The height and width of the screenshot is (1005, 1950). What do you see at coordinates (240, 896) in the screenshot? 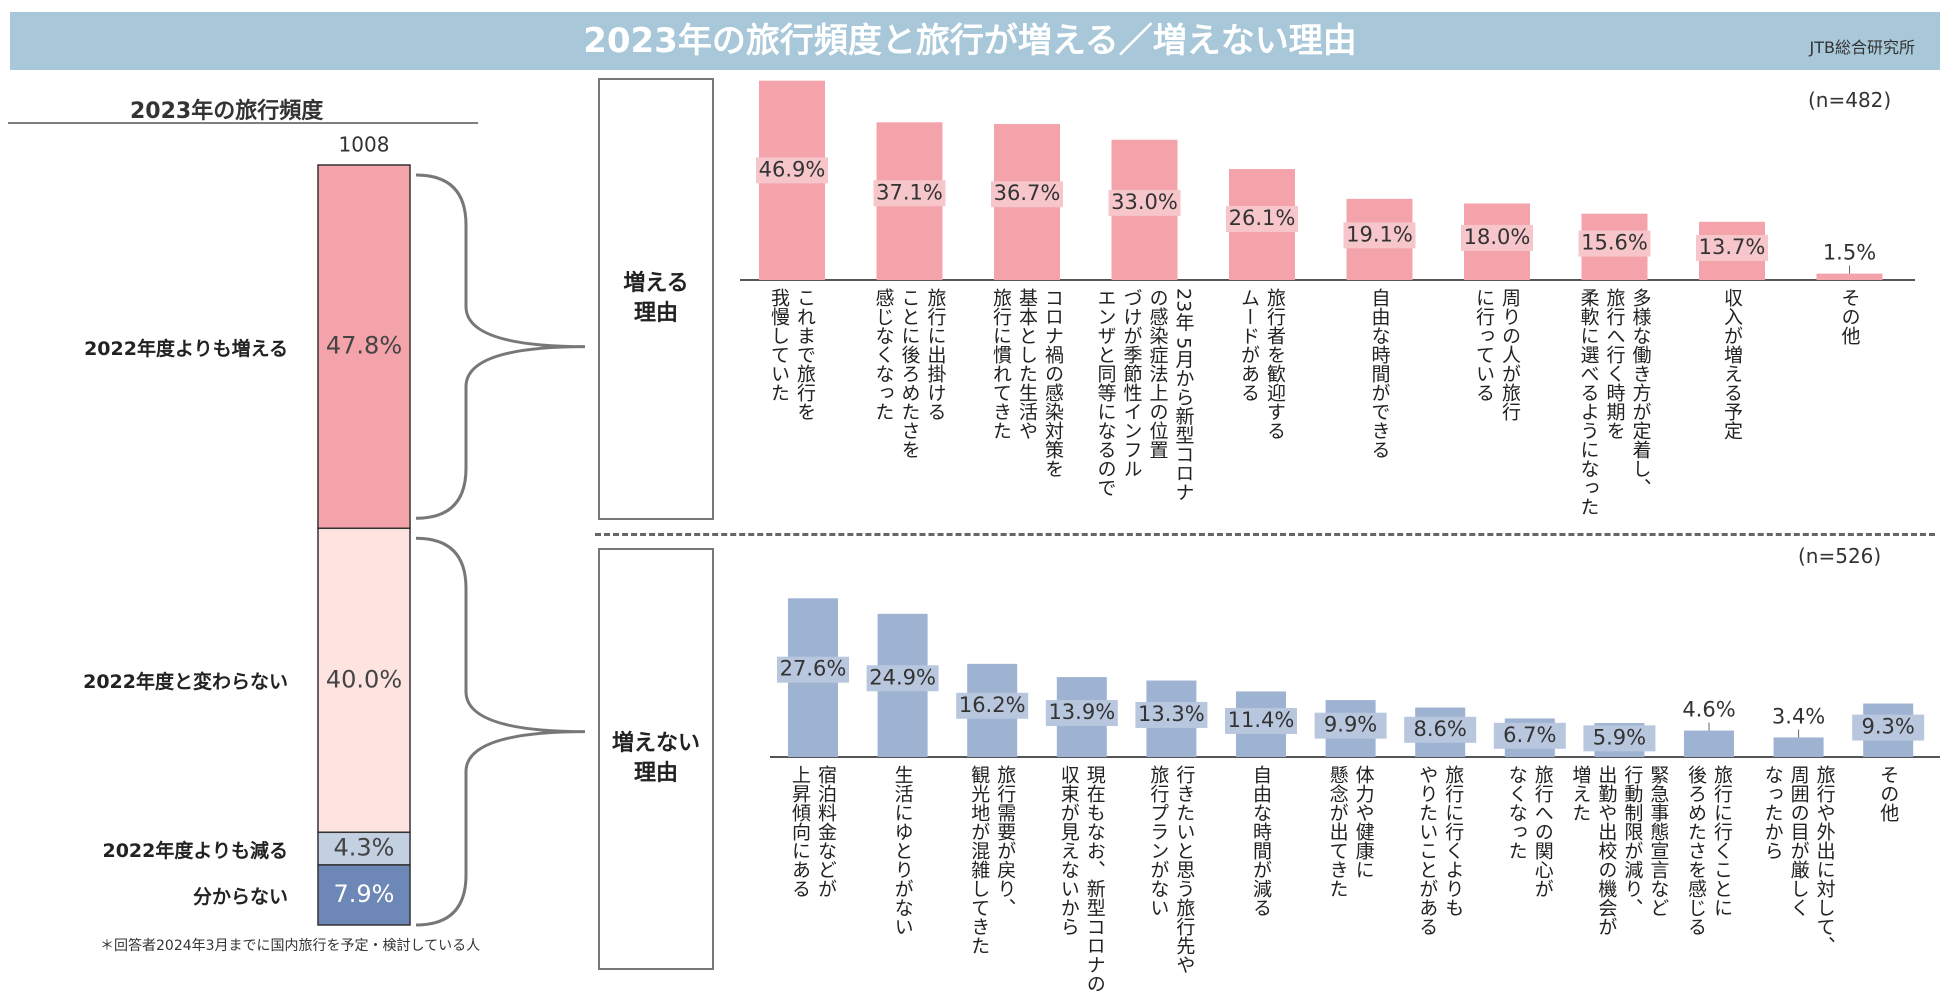
I see `stack-category-label: 分からない` at bounding box center [240, 896].